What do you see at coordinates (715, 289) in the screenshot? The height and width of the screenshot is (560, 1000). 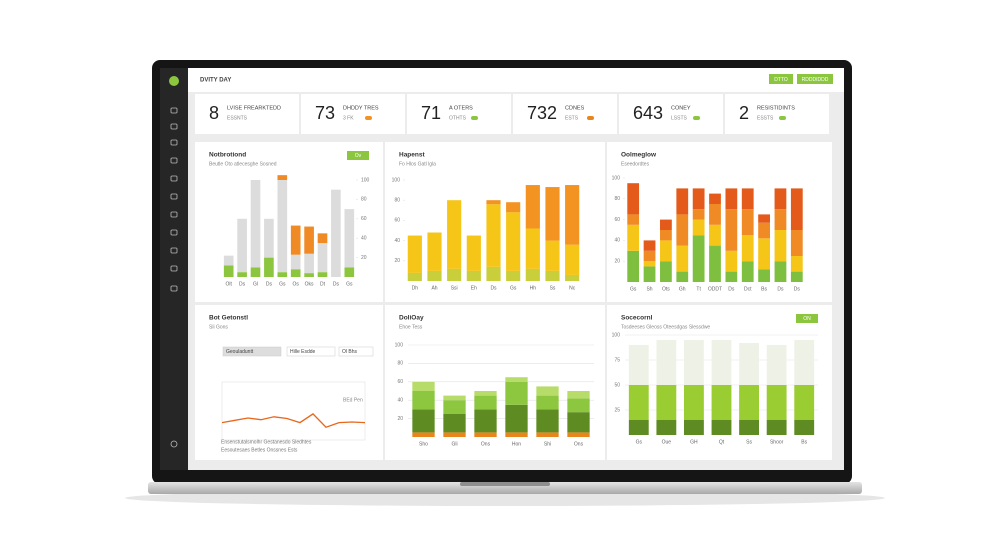 I see `x-tick-label: ODDT` at bounding box center [715, 289].